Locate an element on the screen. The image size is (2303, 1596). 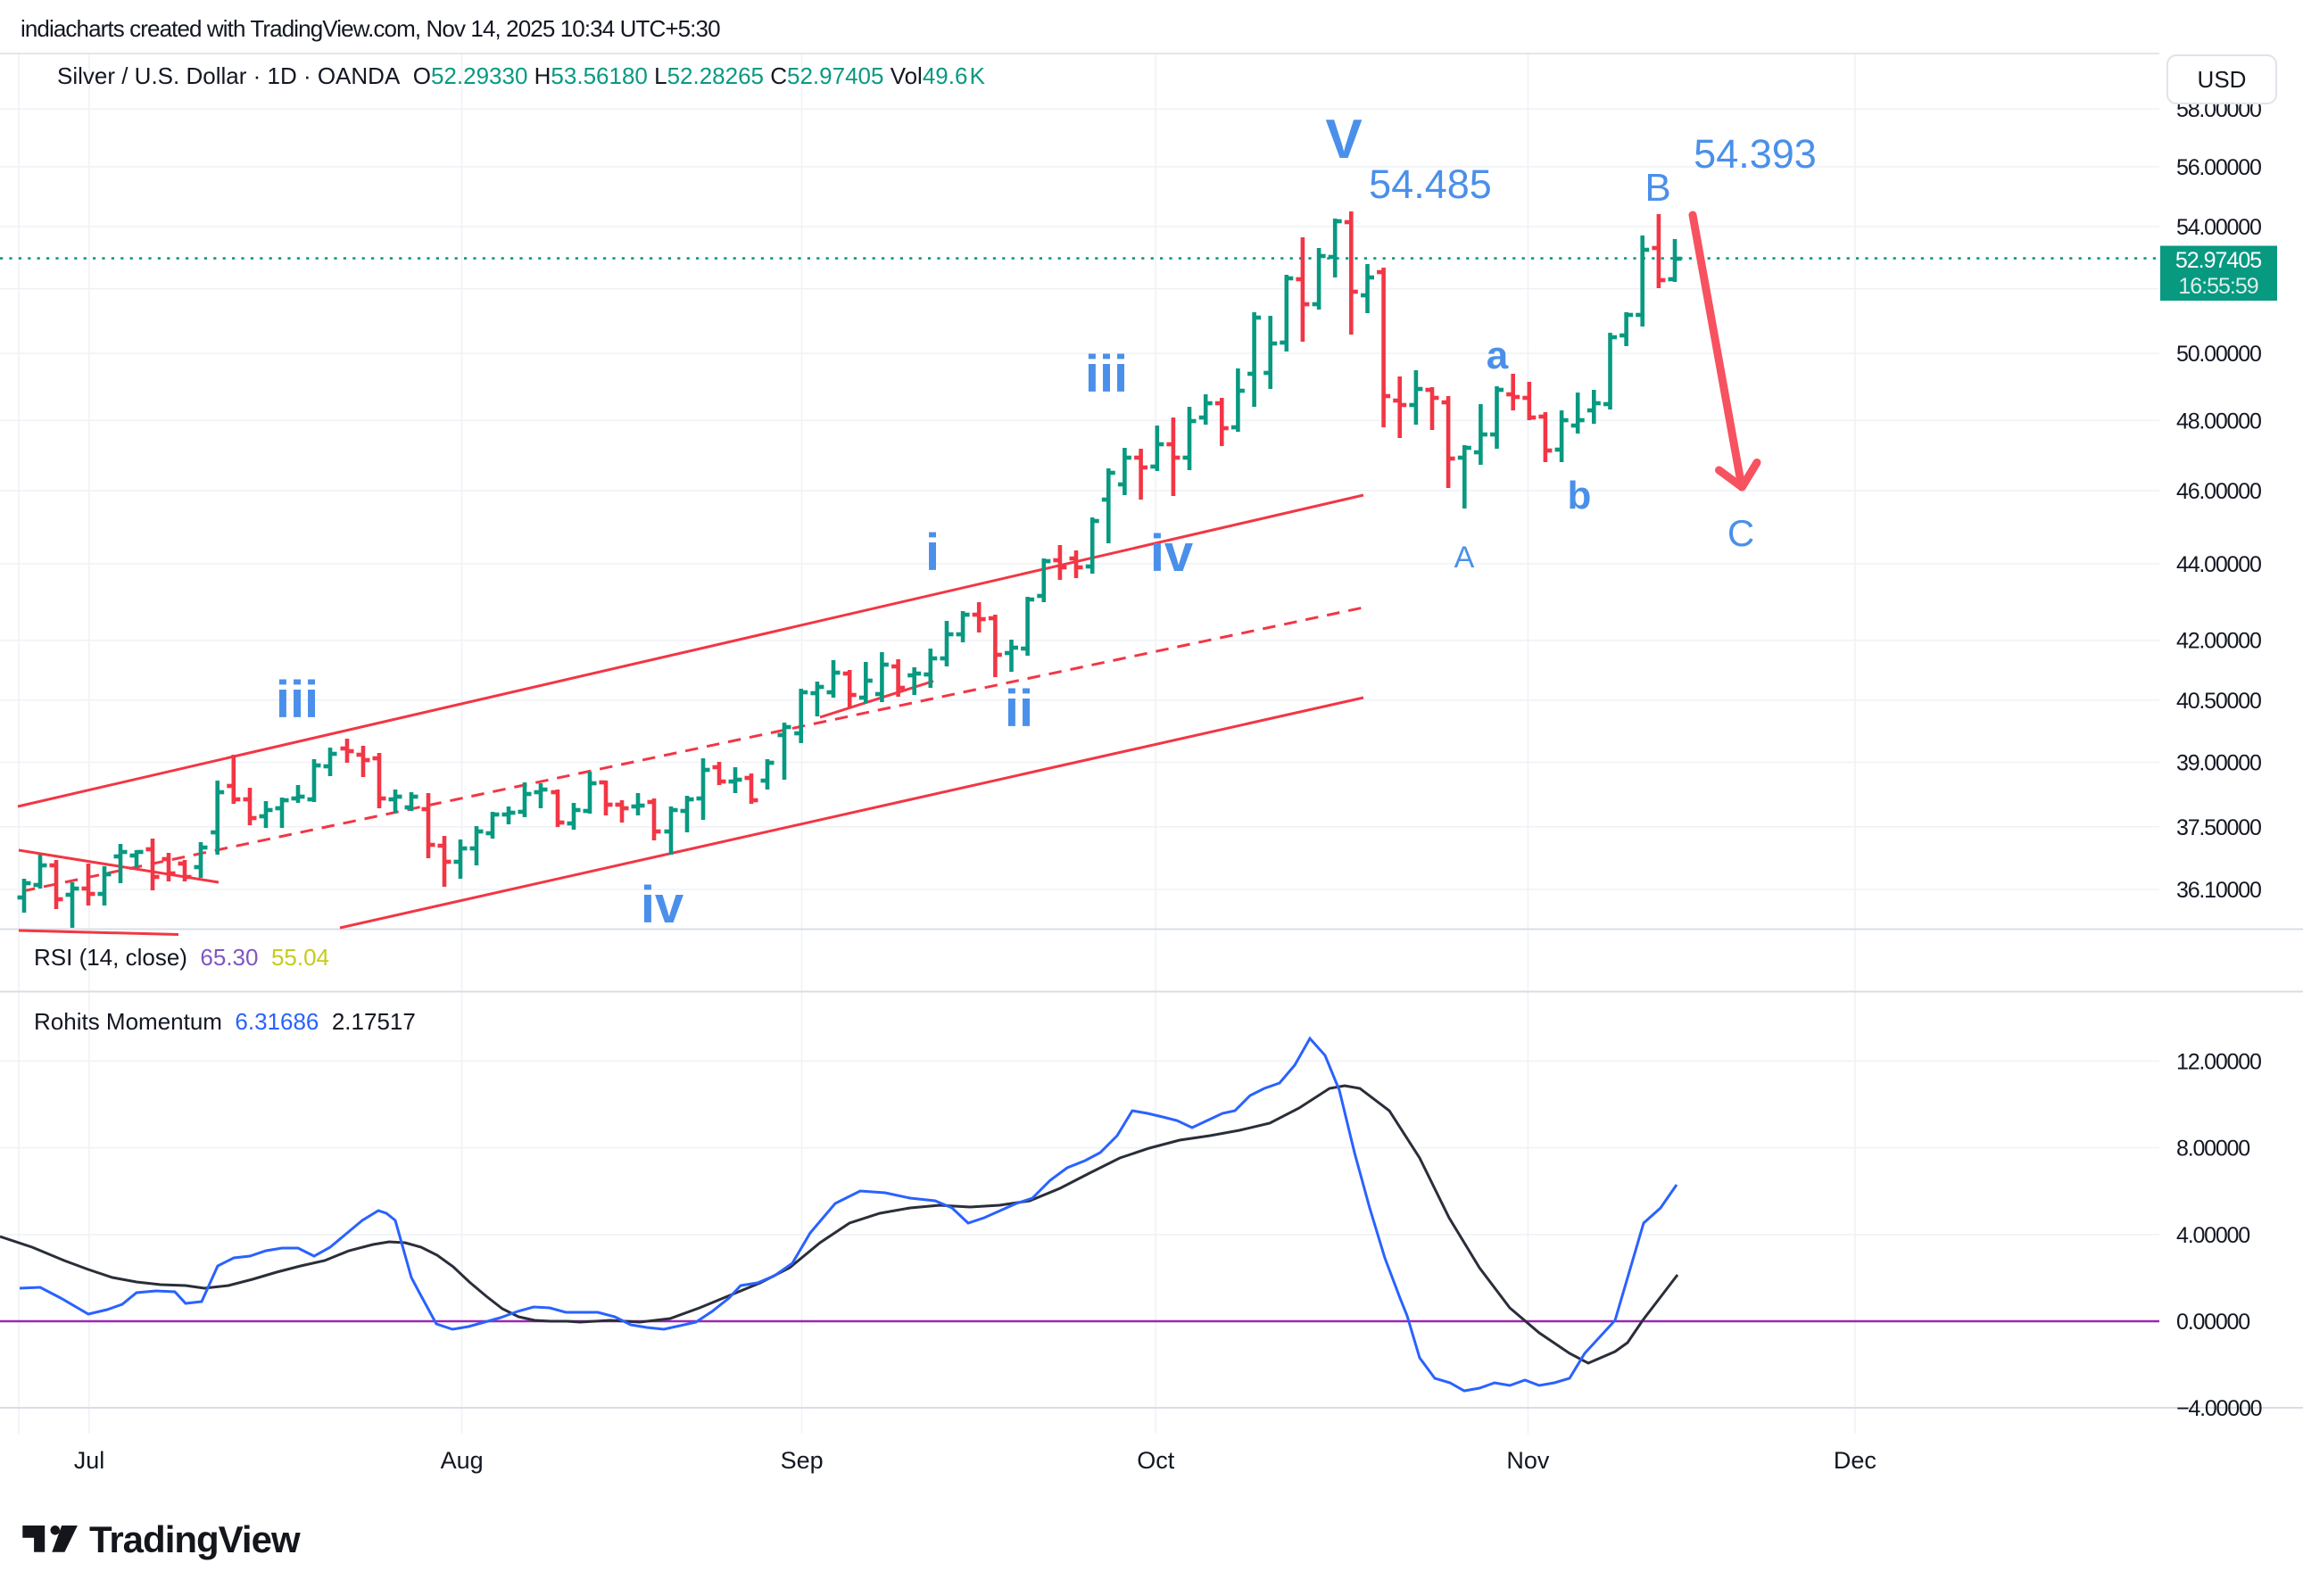
svg-text: 46.00000 is located at coordinates (2218, 491).